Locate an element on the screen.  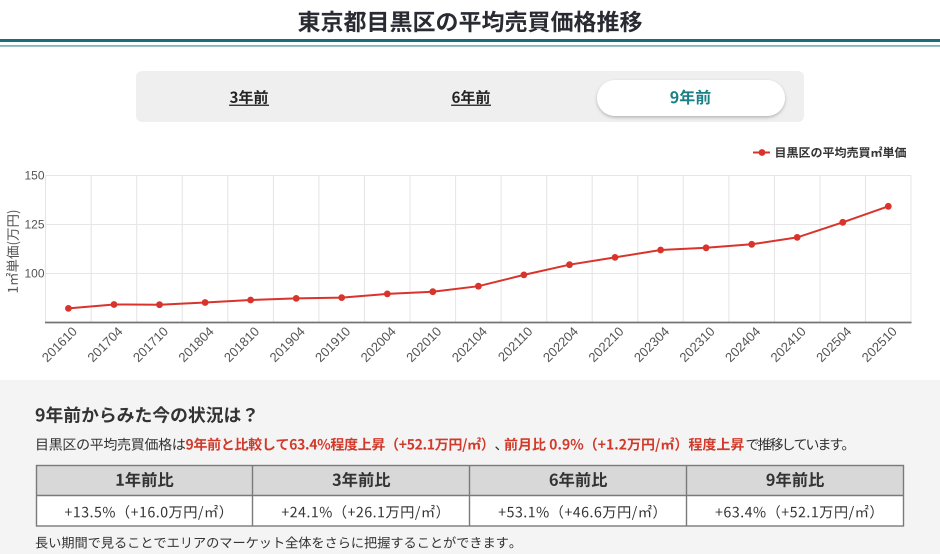
svg-text: 150 is located at coordinates (34, 176).